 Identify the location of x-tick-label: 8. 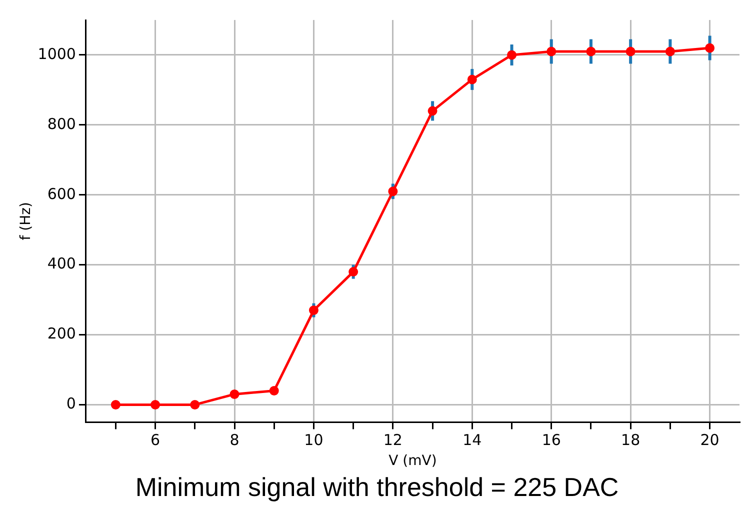
(235, 440).